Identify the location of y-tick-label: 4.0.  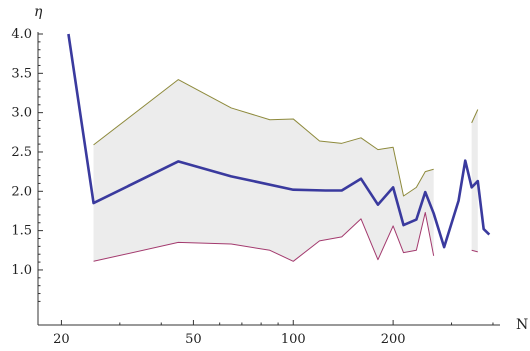
(21, 34).